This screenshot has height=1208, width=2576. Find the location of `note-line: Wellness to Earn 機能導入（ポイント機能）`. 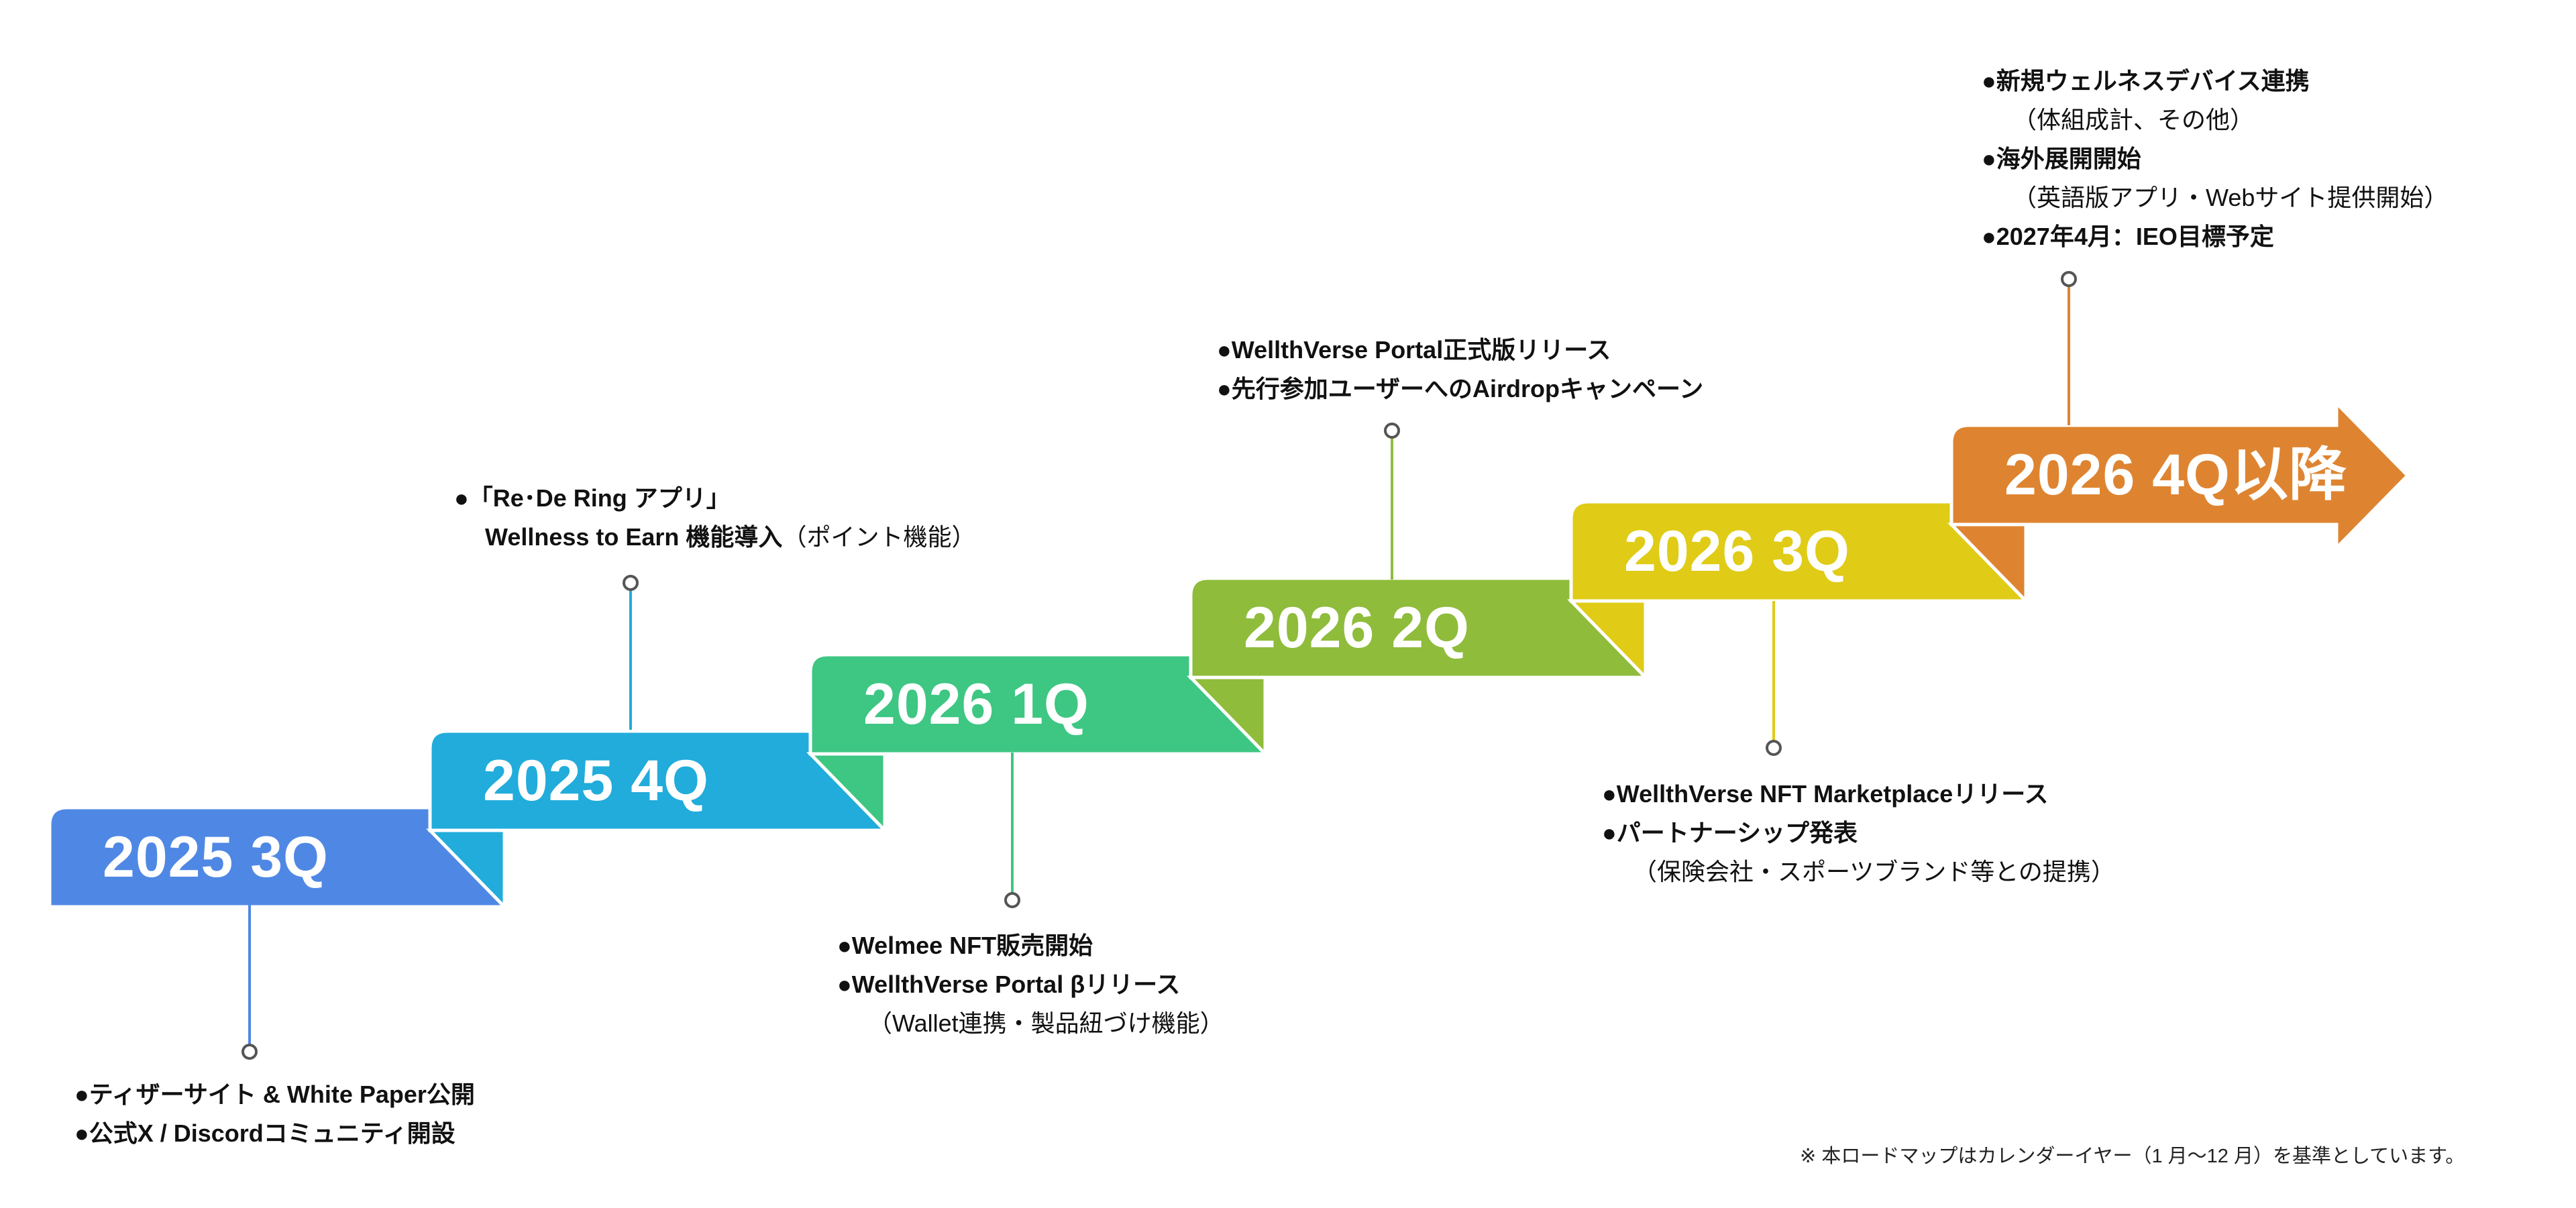

note-line: Wellness to Earn 機能導入（ポイント機能） is located at coordinates (714, 537).